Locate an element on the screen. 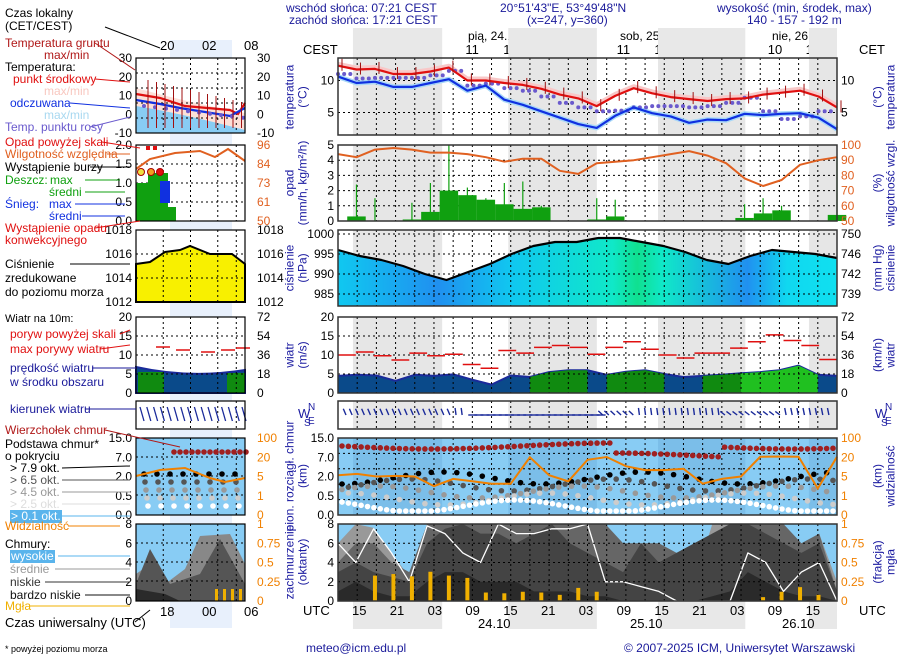 The width and height of the screenshot is (910, 660). email-link: meteo@icm.edu.pl is located at coordinates (356, 648).